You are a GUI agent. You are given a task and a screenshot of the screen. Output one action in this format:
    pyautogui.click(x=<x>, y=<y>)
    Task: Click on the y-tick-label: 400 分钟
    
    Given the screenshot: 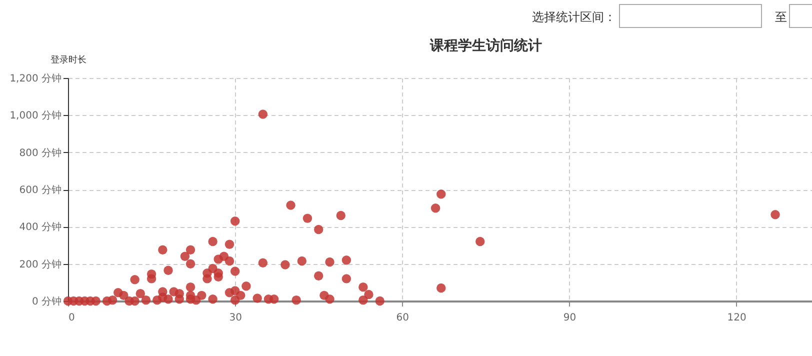 What is the action you would take?
    pyautogui.click(x=40, y=227)
    